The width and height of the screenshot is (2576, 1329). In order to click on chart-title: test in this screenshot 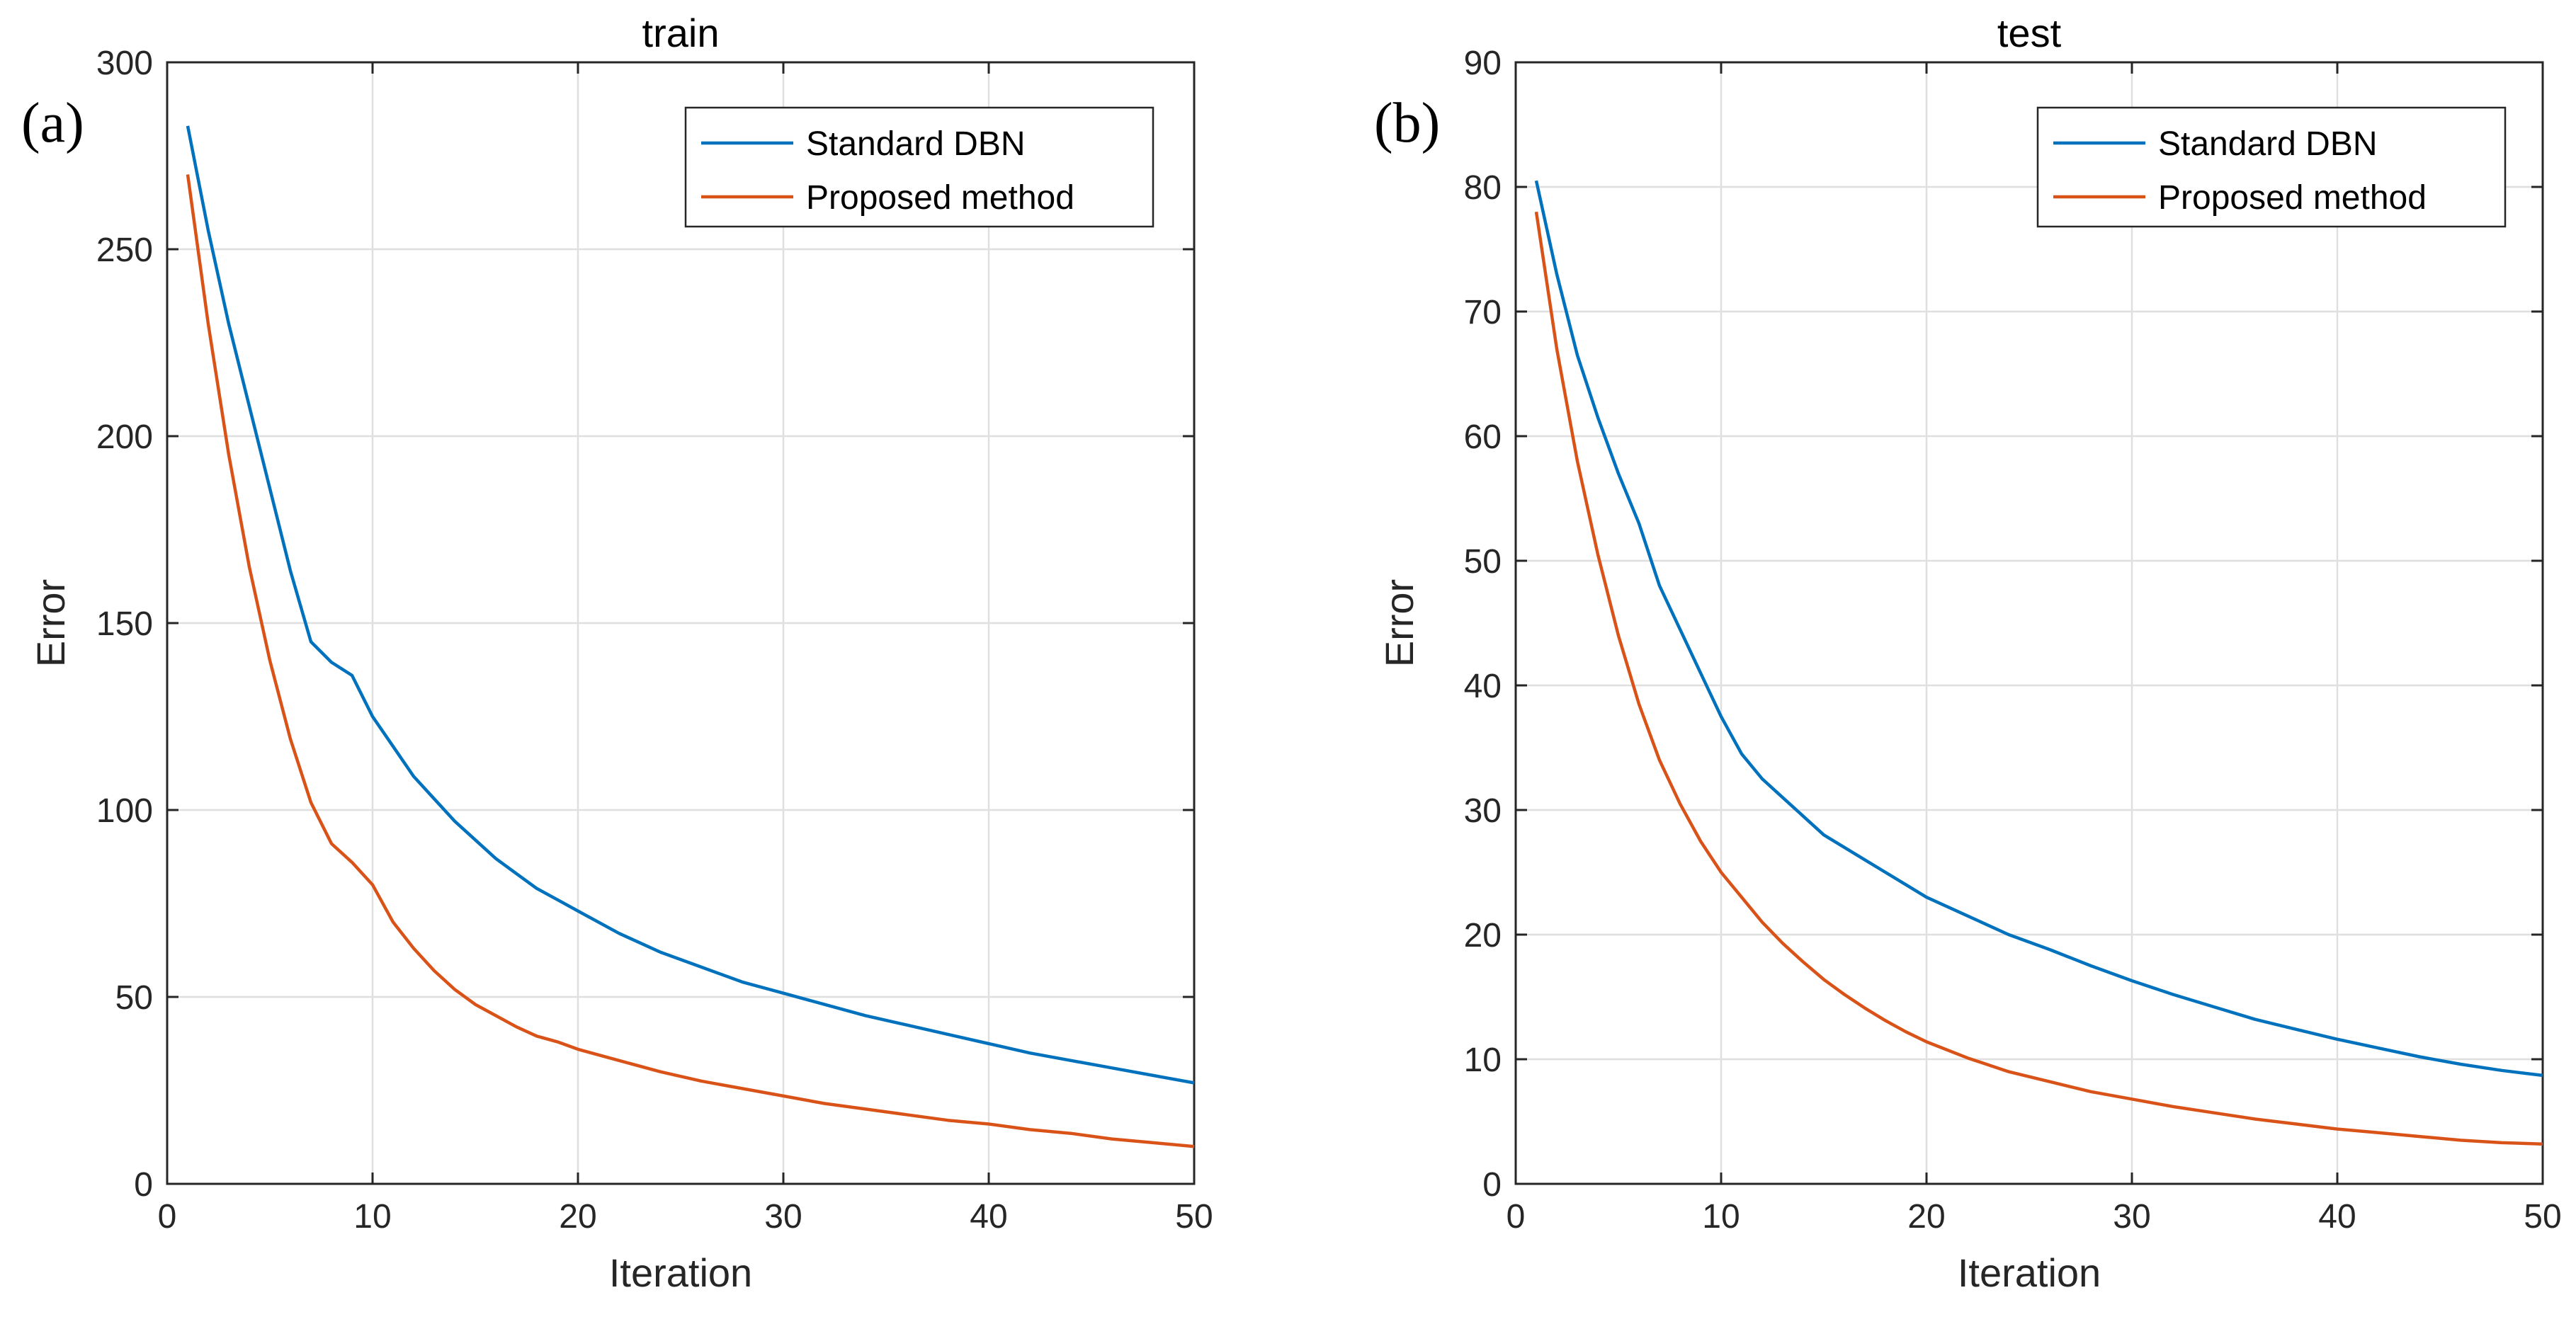, I will do `click(2029, 33)`.